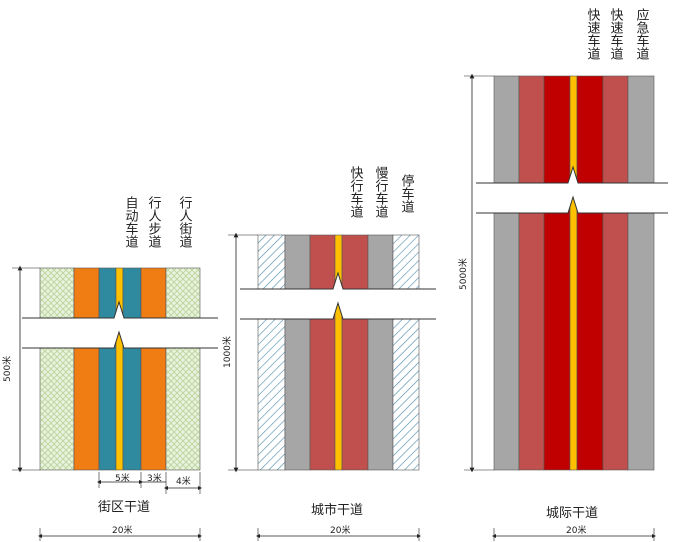 Image resolution: width=673 pixels, height=542 pixels. I want to click on label-emergency-lane: 应急车道, so click(642, 33).